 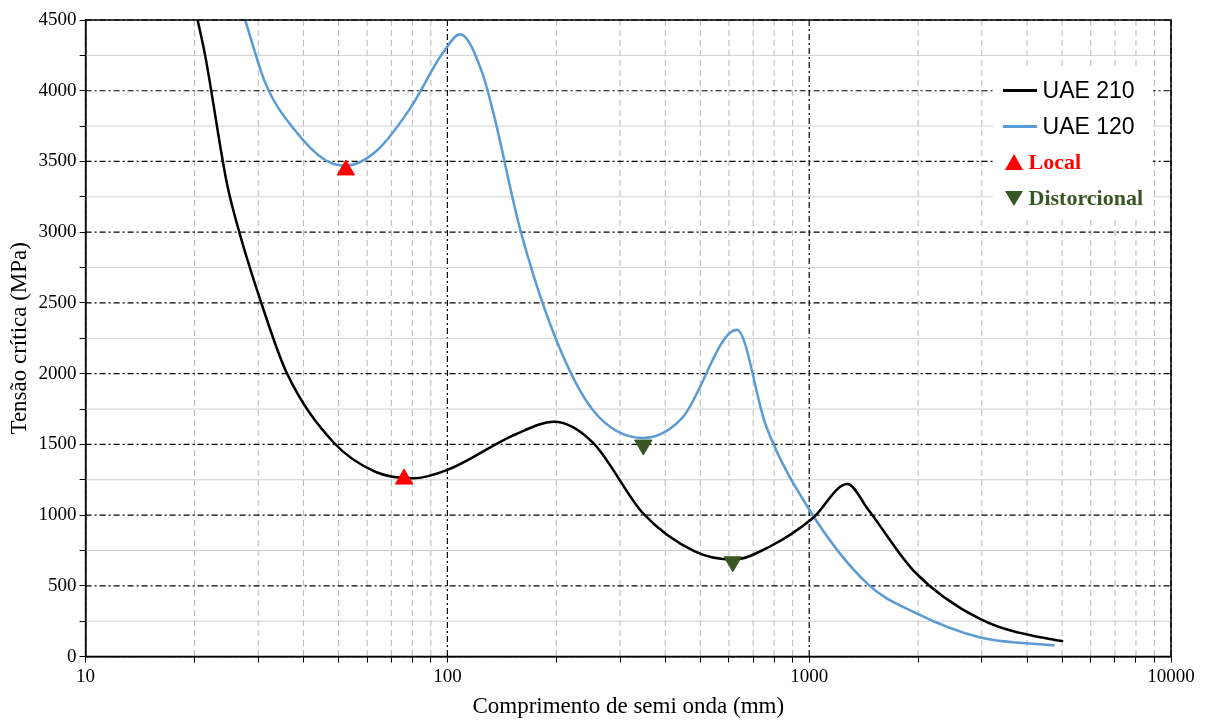 I want to click on x-tick-label: 1000, so click(x=809, y=675).